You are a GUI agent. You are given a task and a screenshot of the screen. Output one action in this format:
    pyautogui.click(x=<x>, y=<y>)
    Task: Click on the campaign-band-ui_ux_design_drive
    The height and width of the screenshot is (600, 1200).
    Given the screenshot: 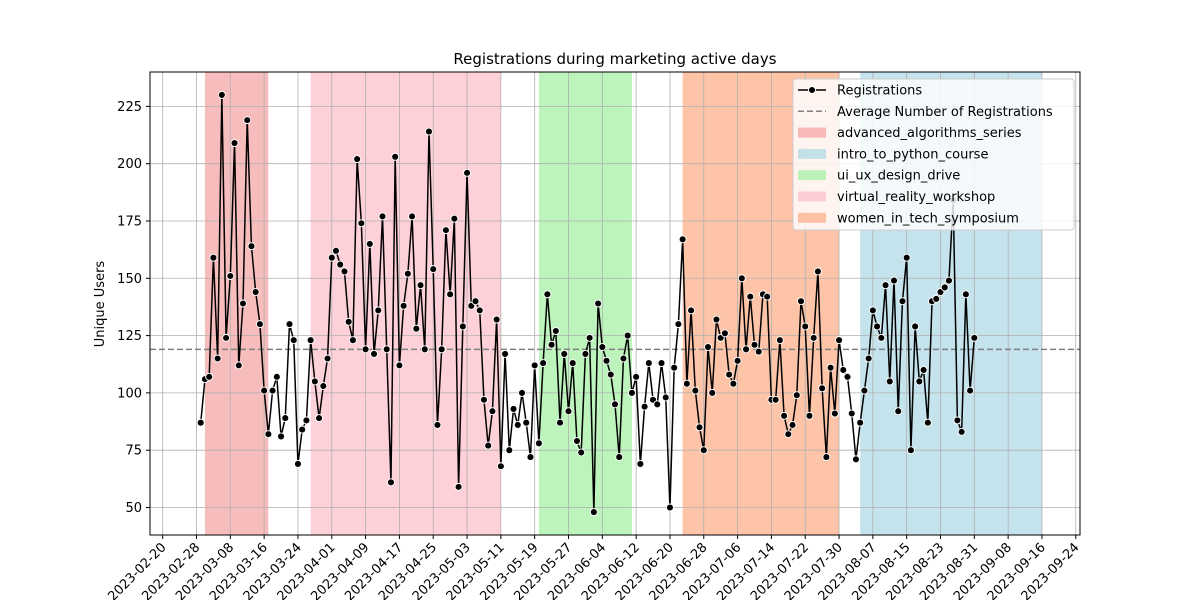 What is the action you would take?
    pyautogui.click(x=585, y=303)
    